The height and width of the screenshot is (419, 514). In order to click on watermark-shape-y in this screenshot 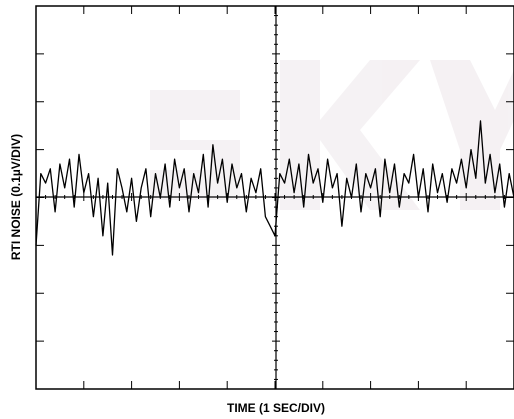, I will do `click(472, 135)`.